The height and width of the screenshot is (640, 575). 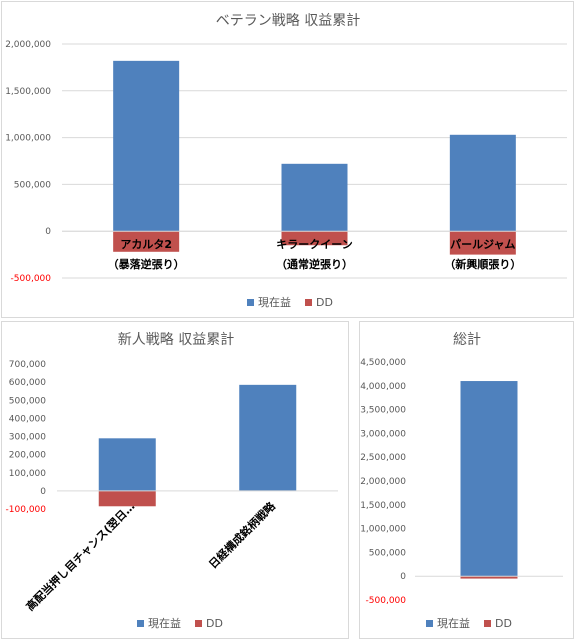 I want to click on category-label: （通常逆張り）, so click(x=314, y=264).